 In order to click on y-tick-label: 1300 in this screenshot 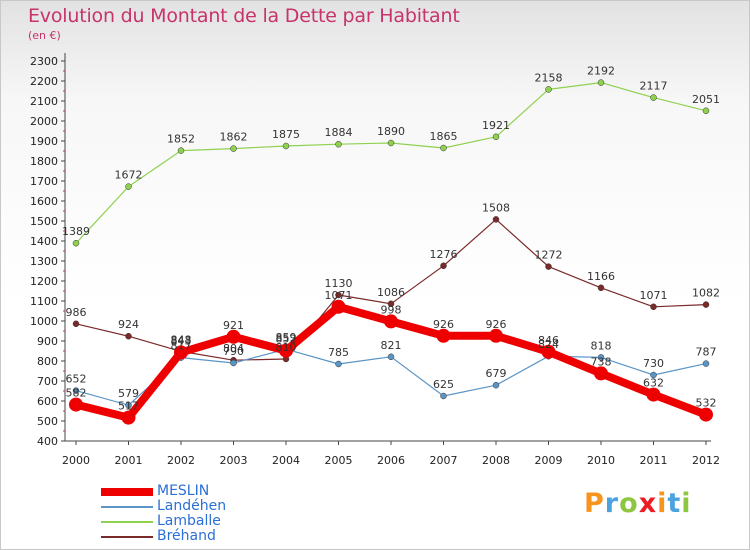, I will do `click(44, 261)`.